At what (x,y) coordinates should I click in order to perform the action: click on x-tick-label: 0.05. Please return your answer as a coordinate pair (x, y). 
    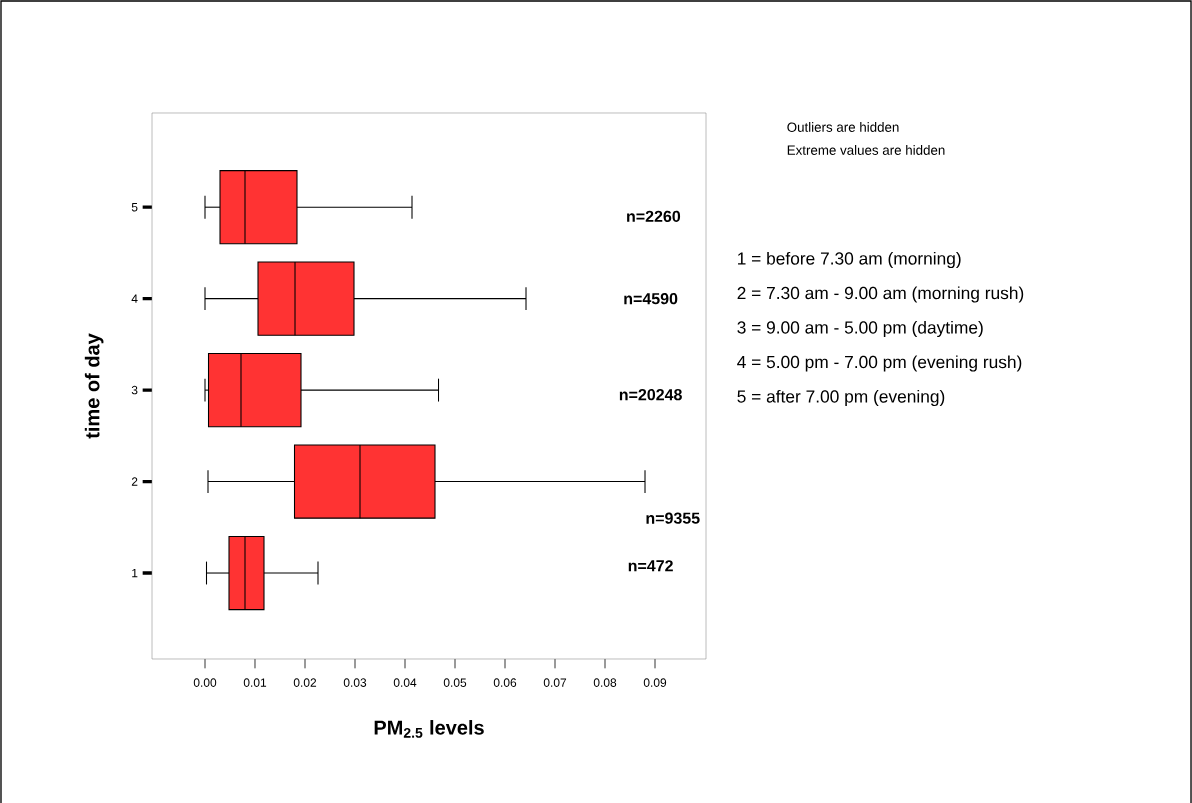
    Looking at the image, I should click on (455, 682).